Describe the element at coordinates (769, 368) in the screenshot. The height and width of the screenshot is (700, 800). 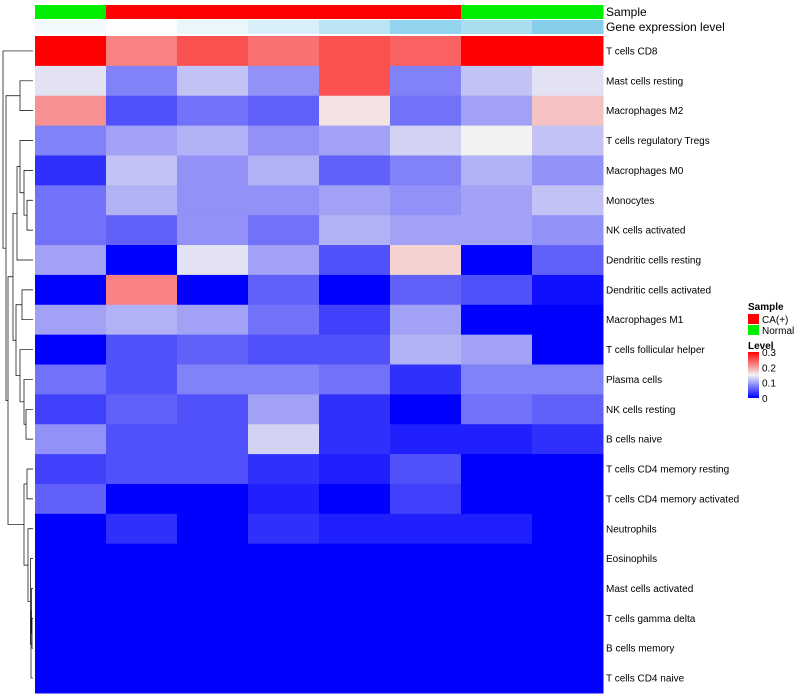
I see `legend-tick: 0.2` at that location.